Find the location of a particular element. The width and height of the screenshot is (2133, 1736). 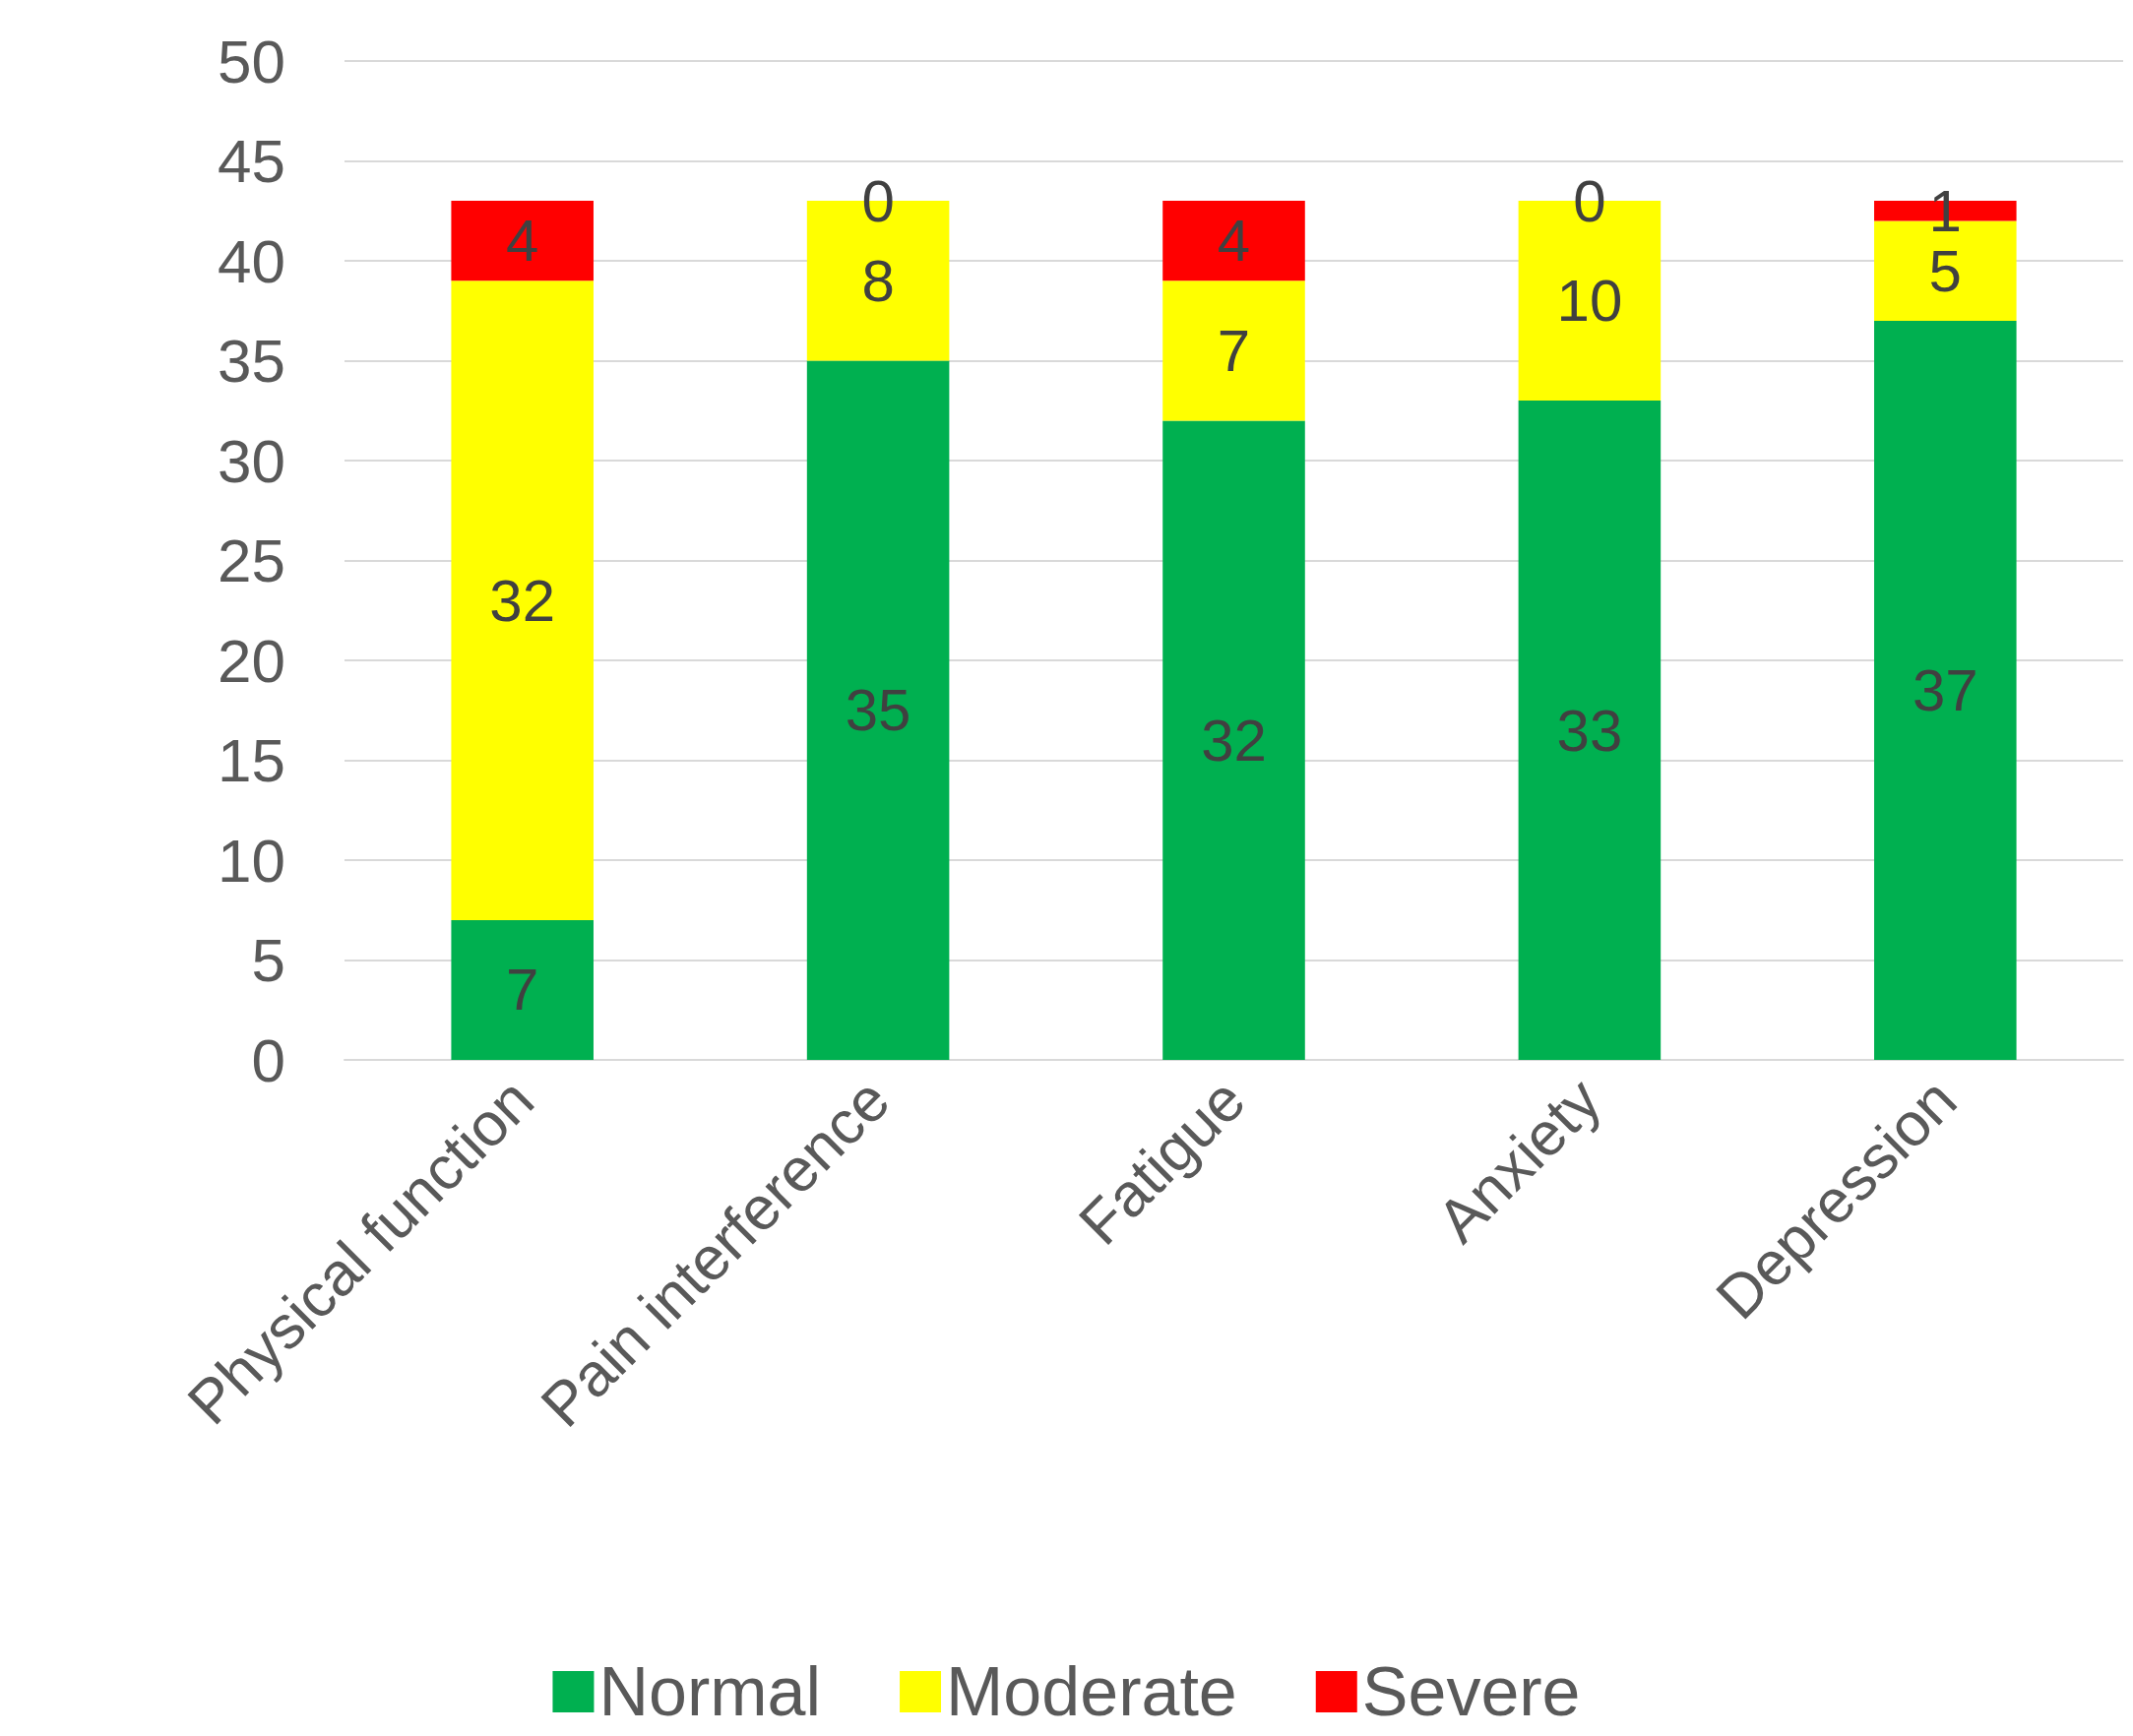

legend-label: Severe is located at coordinates (1471, 1691).